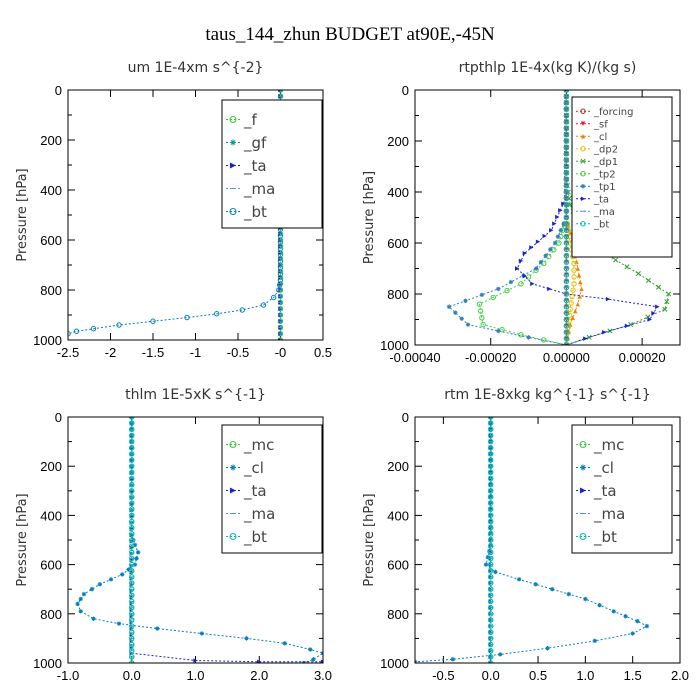  Describe the element at coordinates (605, 149) in the screenshot. I see `legend-label: _dp2` at that location.